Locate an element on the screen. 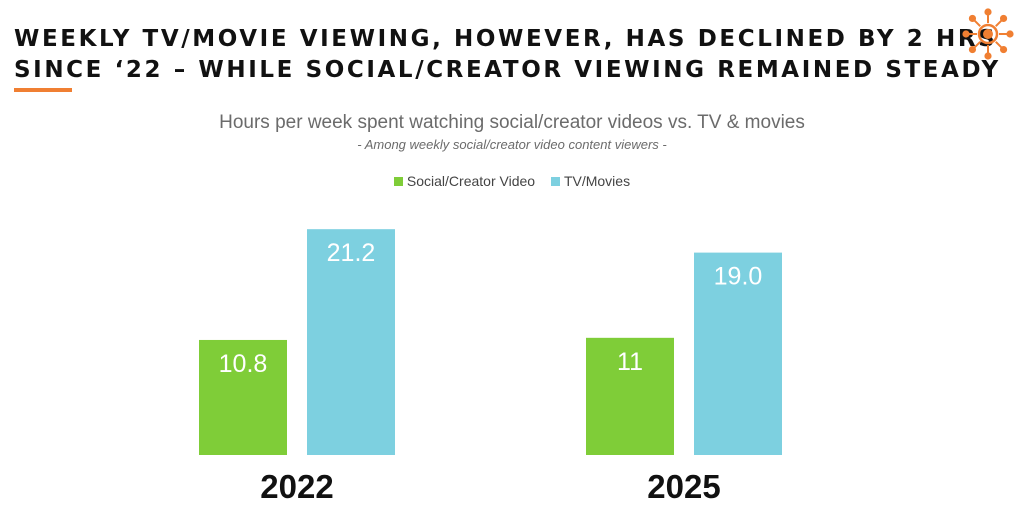 This screenshot has height=523, width=1024. bar-social-creator-video-2022 is located at coordinates (243, 397).